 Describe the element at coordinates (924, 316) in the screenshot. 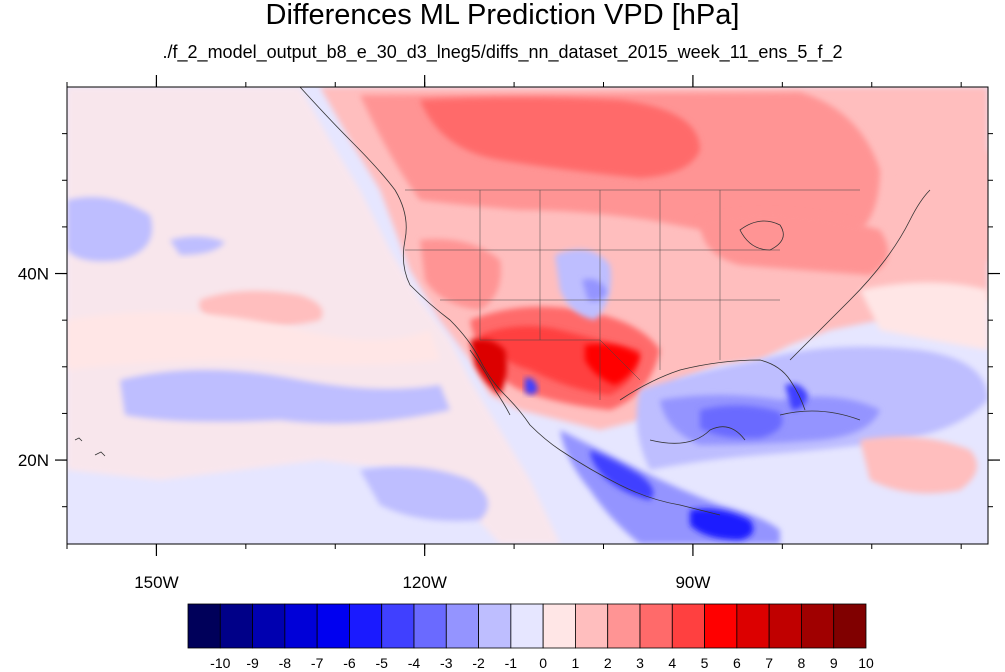

I see `positive-atlantic-mid` at that location.